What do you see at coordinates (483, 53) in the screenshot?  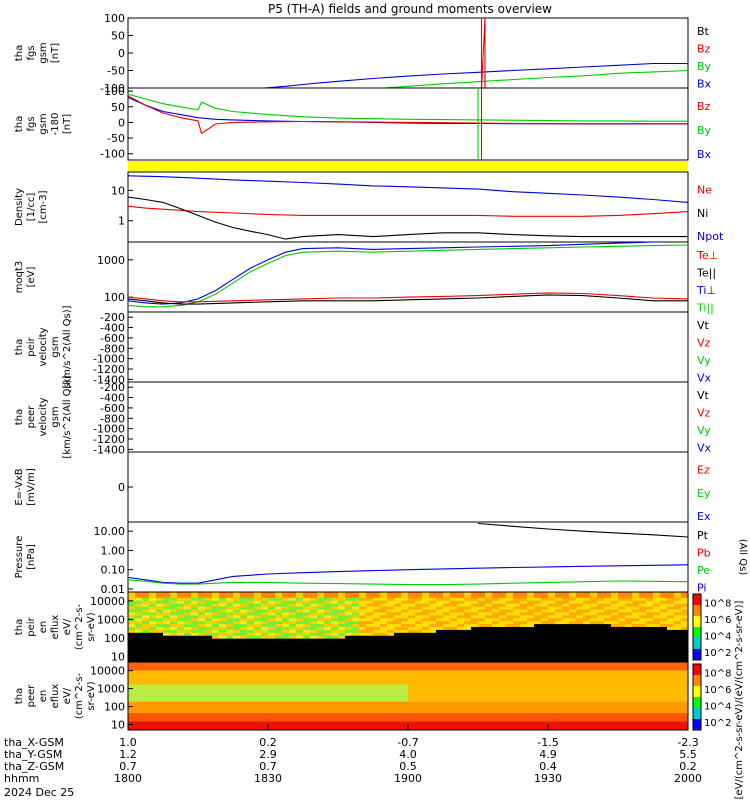 I see `series-Bz` at bounding box center [483, 53].